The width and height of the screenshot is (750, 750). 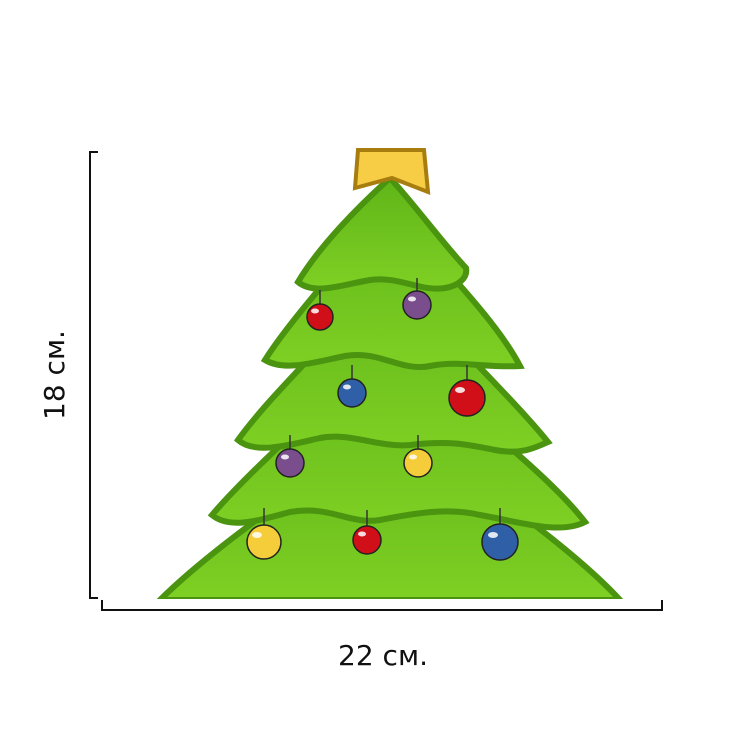 I want to click on width-label: 22 см., so click(x=383, y=655).